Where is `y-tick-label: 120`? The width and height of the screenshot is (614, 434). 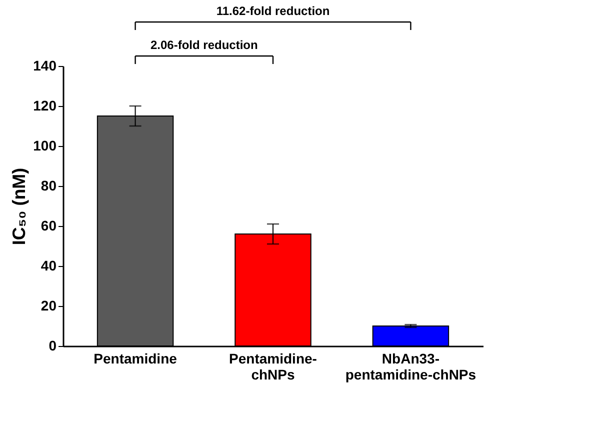
y-tick-label: 120 is located at coordinates (45, 106).